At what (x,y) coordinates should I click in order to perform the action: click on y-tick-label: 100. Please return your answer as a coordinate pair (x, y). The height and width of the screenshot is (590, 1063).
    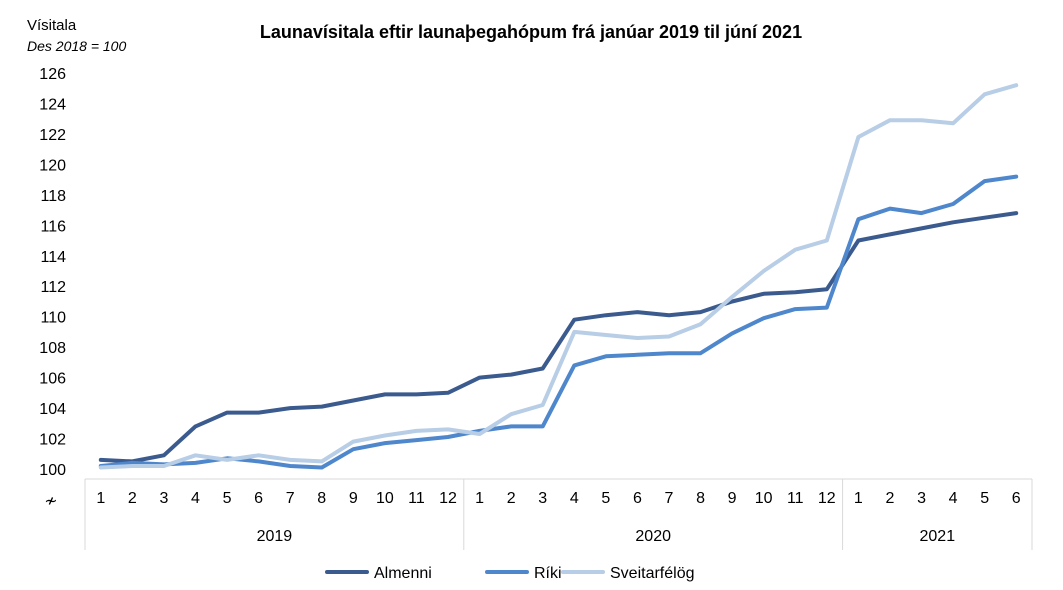
    Looking at the image, I should click on (52, 470).